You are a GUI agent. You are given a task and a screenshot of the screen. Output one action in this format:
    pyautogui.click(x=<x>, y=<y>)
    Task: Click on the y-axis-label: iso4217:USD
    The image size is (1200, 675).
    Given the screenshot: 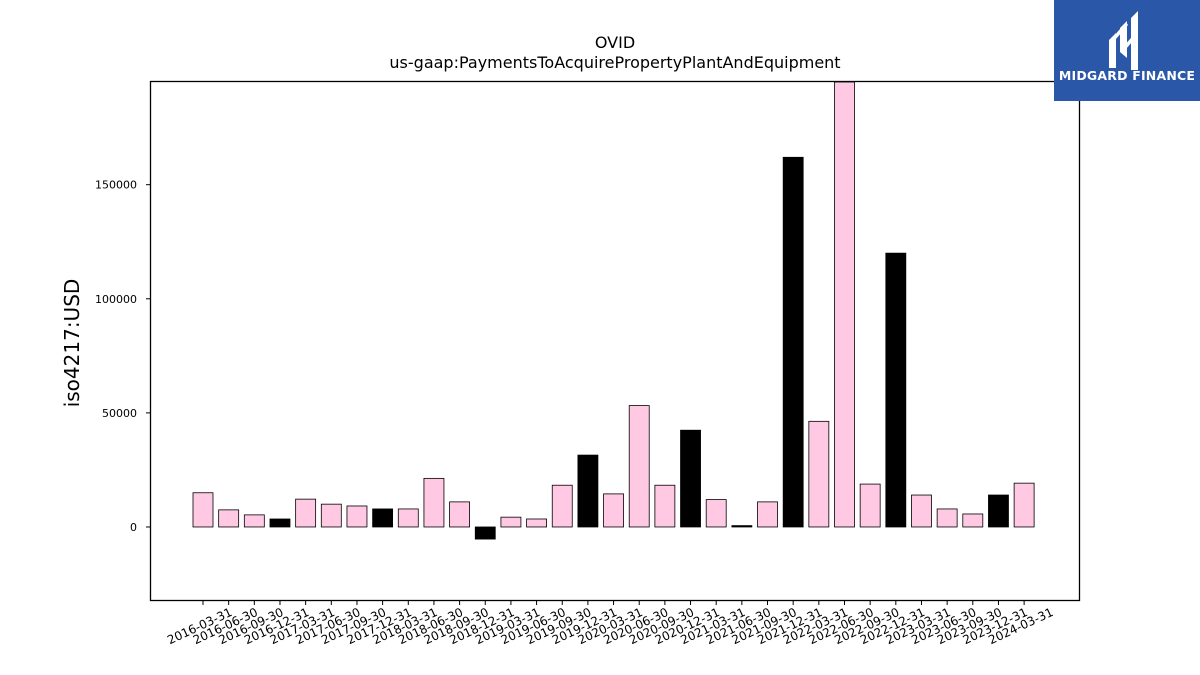 What is the action you would take?
    pyautogui.click(x=72, y=343)
    